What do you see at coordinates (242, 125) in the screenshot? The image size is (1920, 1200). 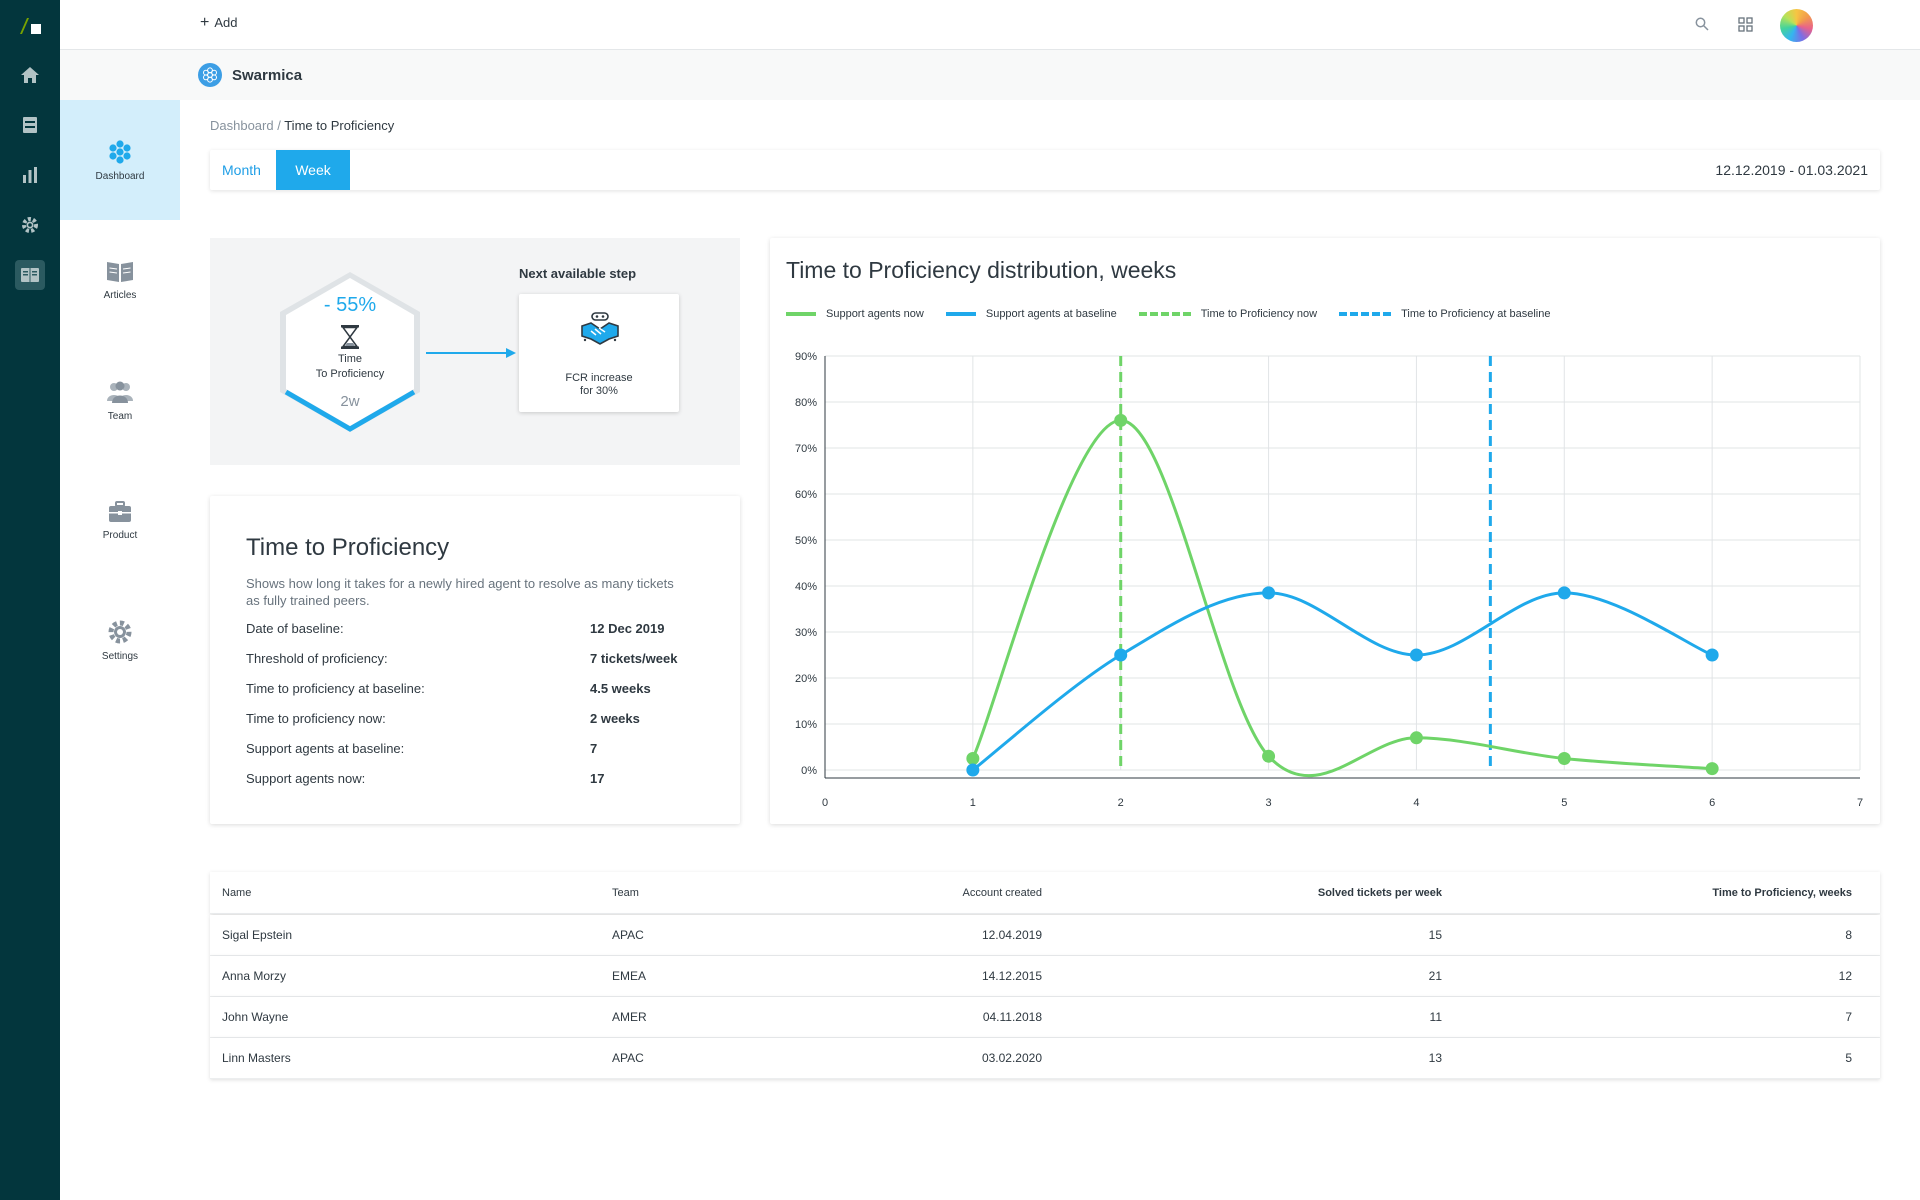 I see `breadcrumb-root: Dashboard` at bounding box center [242, 125].